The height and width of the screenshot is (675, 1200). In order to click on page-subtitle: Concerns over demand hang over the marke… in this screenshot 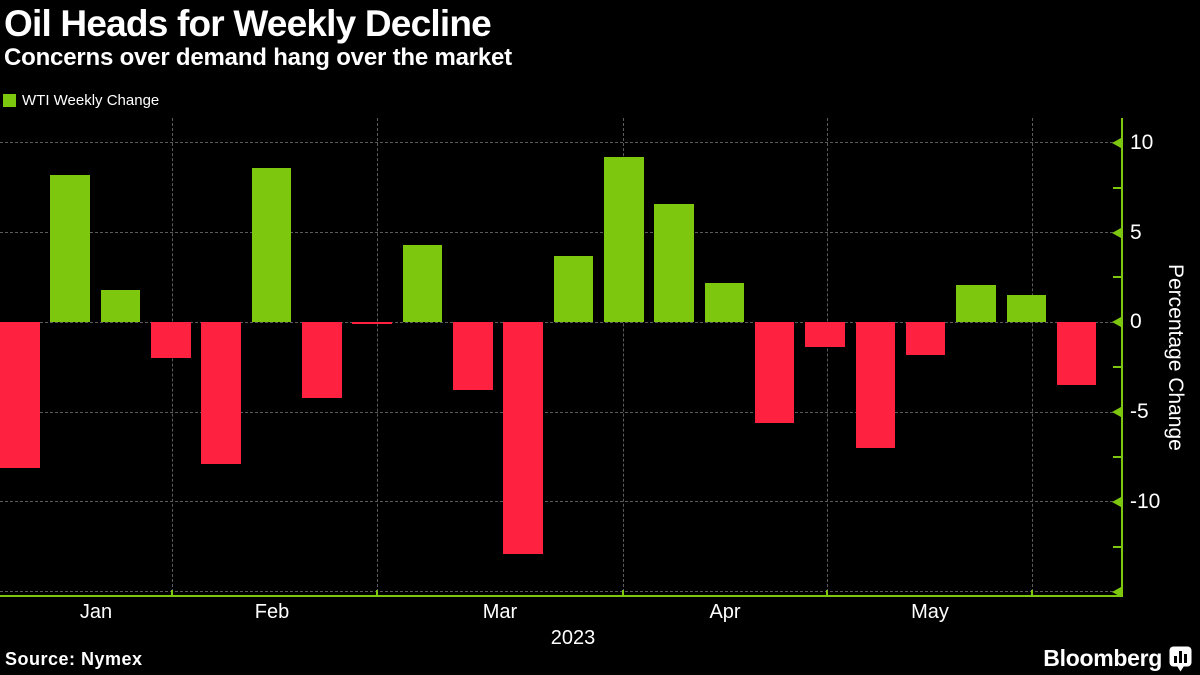, I will do `click(258, 57)`.